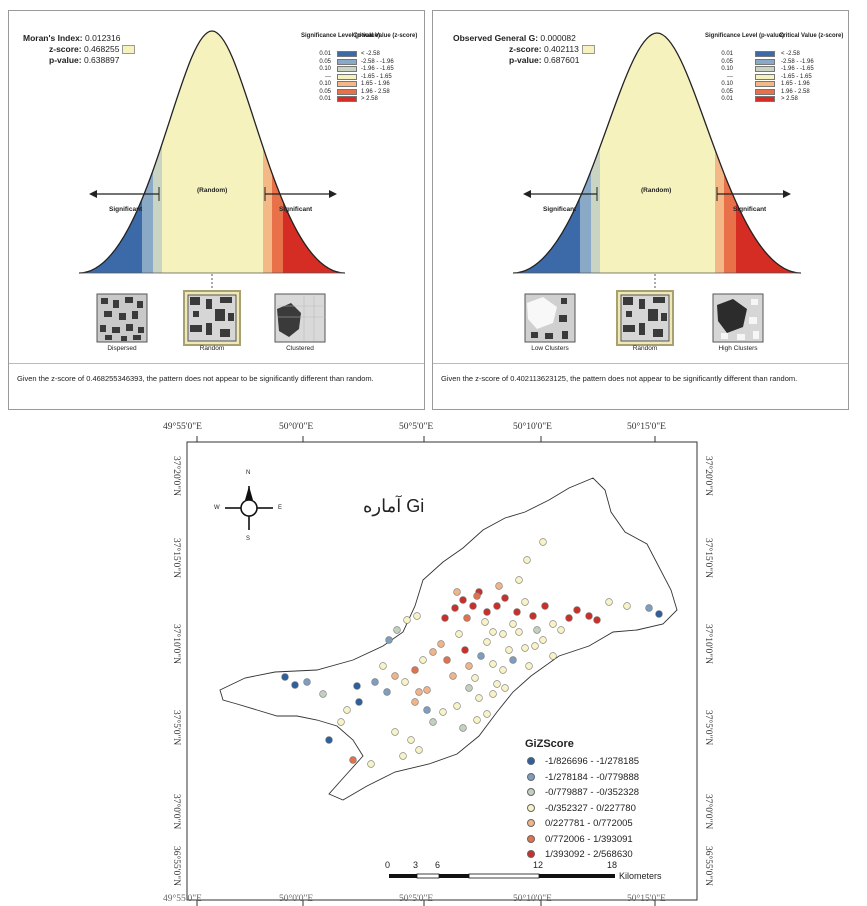 This screenshot has width=867, height=906. Describe the element at coordinates (385, 36) in the screenshot. I see `legend-header-critical: Critical Value (z-score)` at that location.